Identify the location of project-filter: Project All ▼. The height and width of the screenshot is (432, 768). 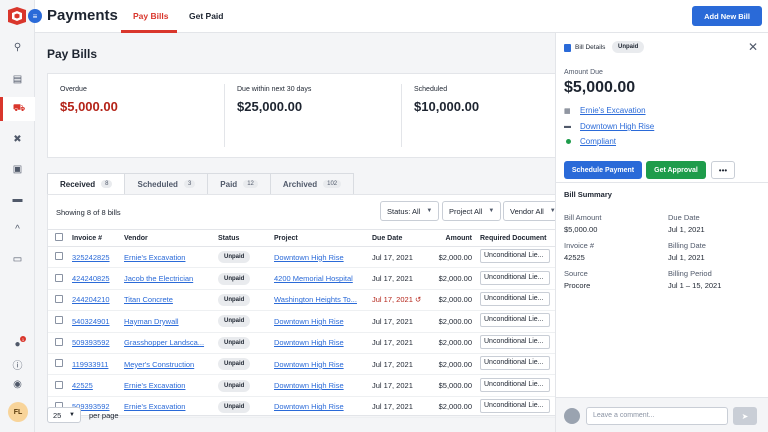
(472, 211).